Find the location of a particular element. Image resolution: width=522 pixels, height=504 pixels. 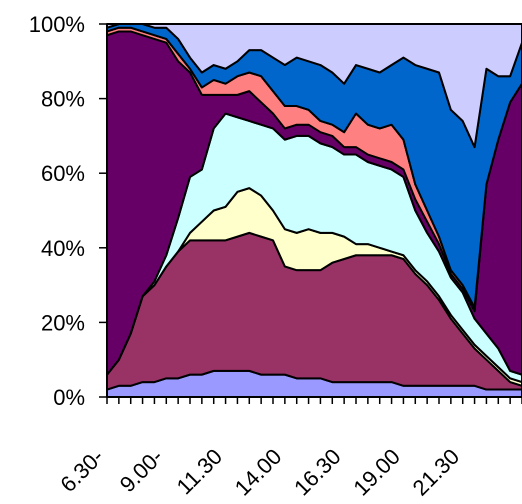

y-tick-label: 40% is located at coordinates (63, 248).